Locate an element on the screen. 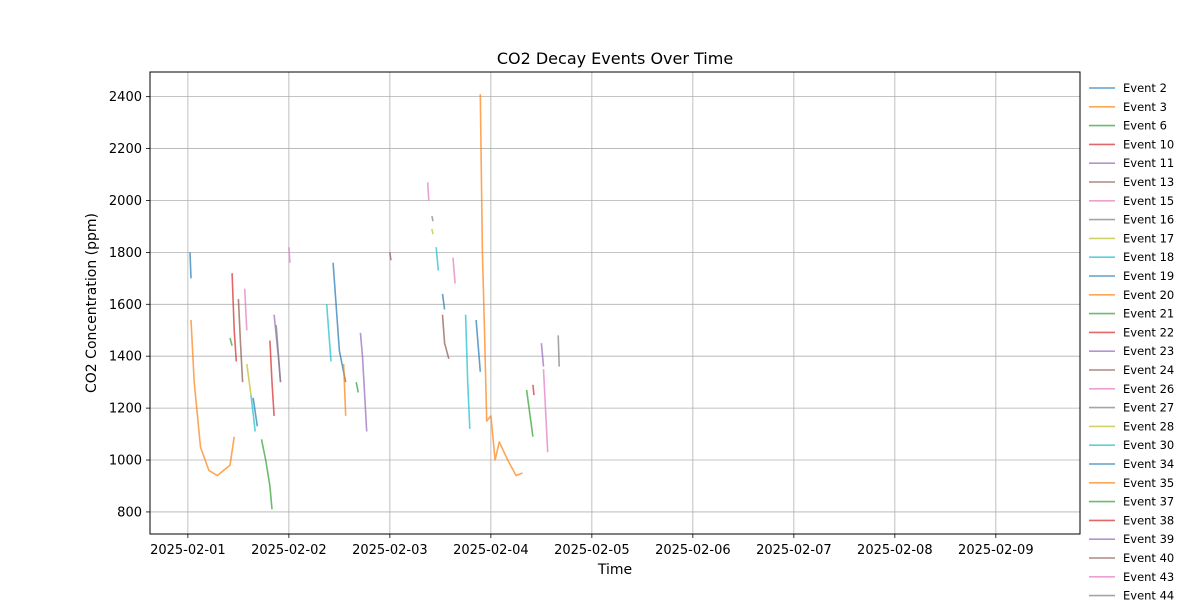 The image size is (1200, 600). legend-label: Event 17 is located at coordinates (1148, 238).